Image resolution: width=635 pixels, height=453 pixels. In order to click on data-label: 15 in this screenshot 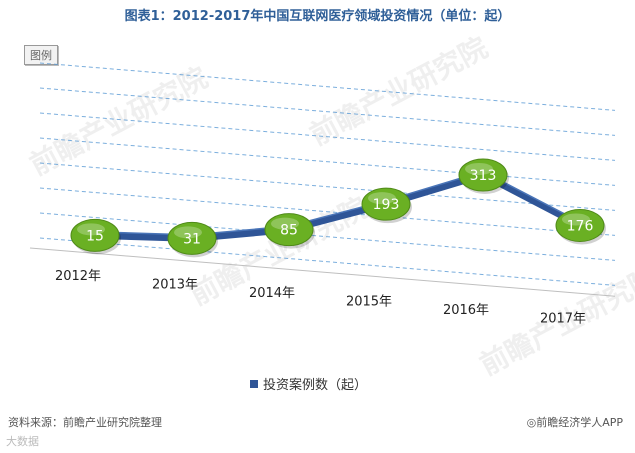, I will do `click(95, 236)`.